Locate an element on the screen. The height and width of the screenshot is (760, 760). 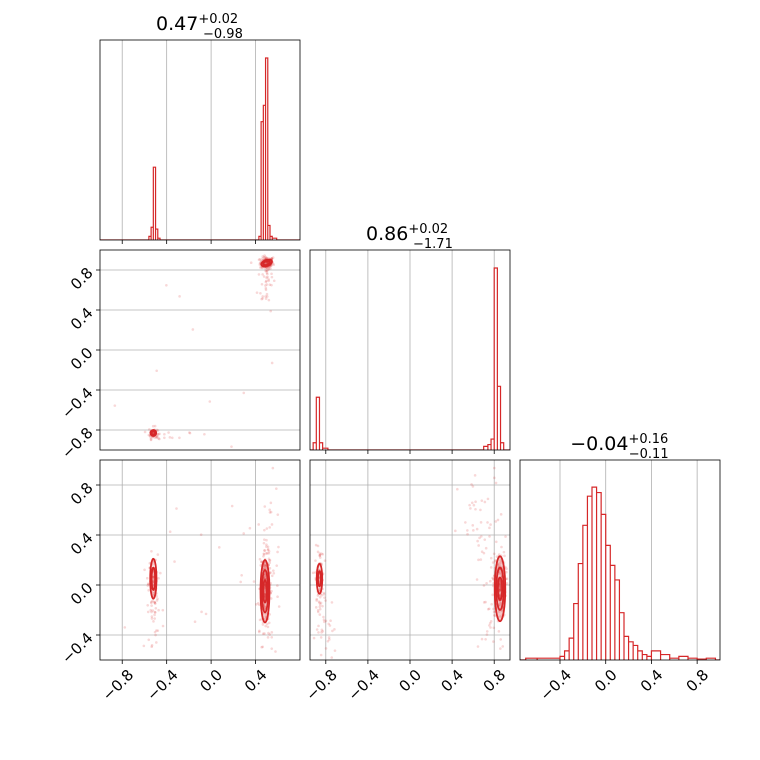
panel-p2: −0.04+0.16−0.11 −0.4 0.0 0.4 0.8 is located at coordinates (620, 568).